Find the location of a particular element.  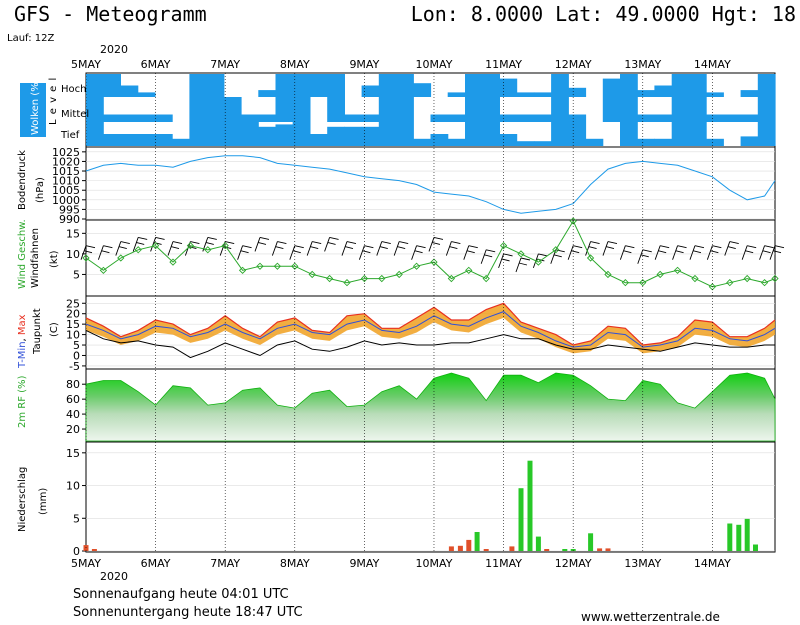

top-day-label: 11MAY is located at coordinates (503, 64).